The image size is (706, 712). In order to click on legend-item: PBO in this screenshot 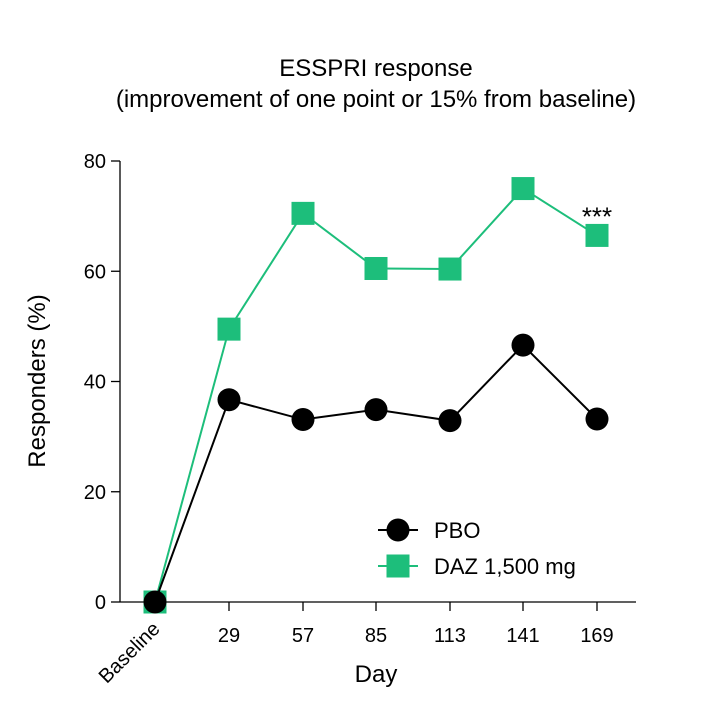, I will do `click(429, 530)`.